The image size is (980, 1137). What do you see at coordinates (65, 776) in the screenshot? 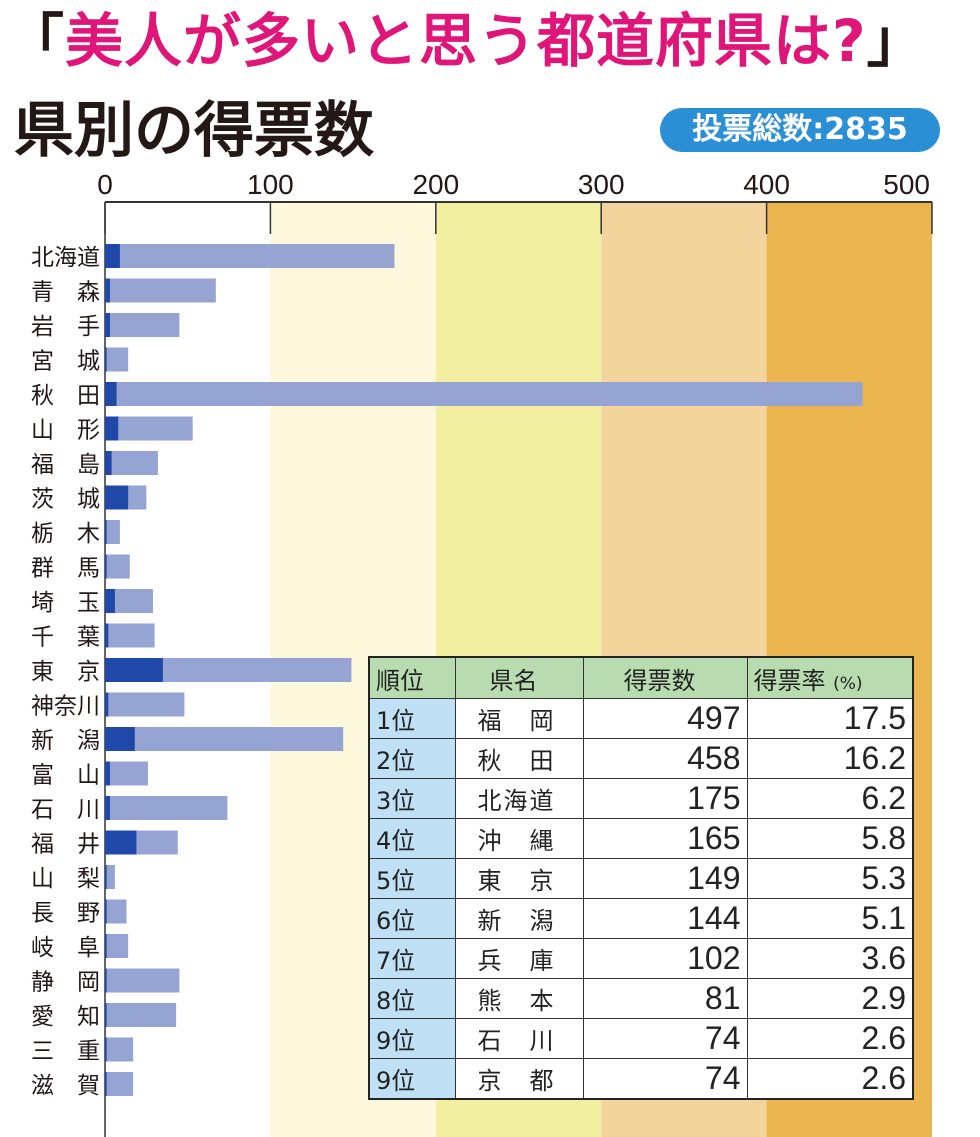
I see `category-label: 富 山` at bounding box center [65, 776].